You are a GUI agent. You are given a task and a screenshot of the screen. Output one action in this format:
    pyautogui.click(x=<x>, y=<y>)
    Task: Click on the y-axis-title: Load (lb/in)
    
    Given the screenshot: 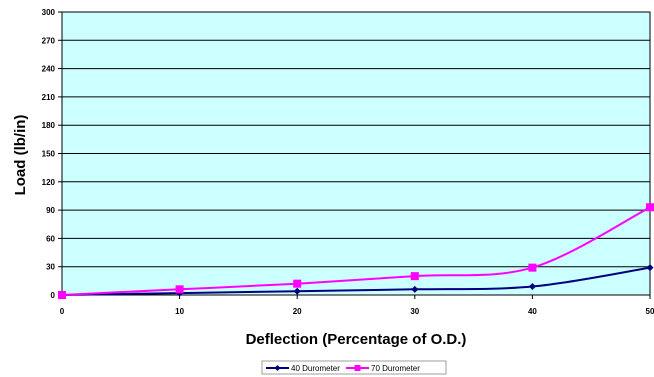 What is the action you would take?
    pyautogui.click(x=20, y=155)
    